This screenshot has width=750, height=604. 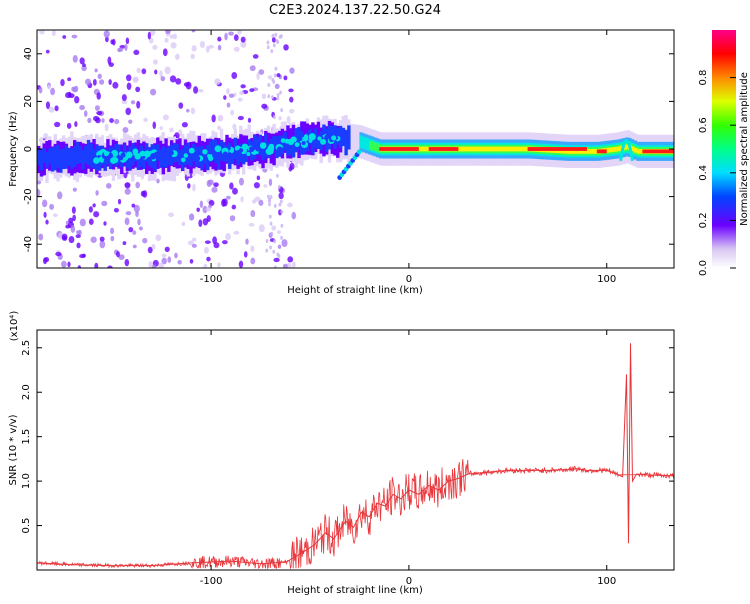 What do you see at coordinates (409, 581) in the screenshot?
I see `snr-x-tick-label: 0` at bounding box center [409, 581].